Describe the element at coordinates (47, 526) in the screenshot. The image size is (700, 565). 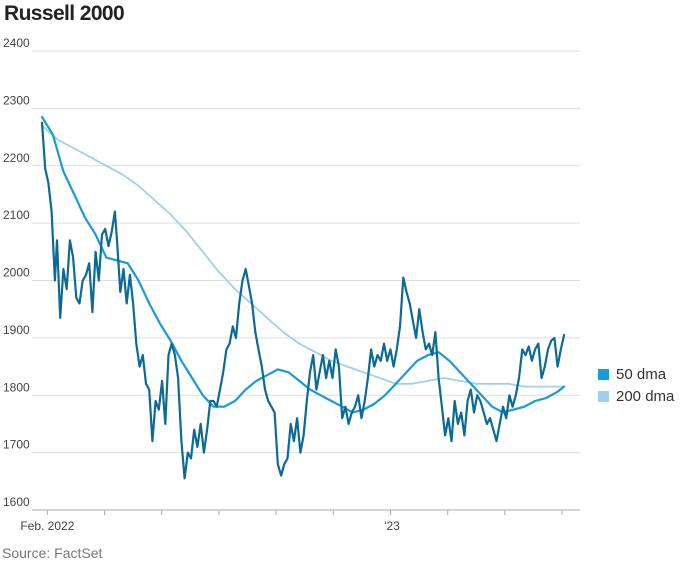
I see `x-tick-label: Feb. 2022` at that location.